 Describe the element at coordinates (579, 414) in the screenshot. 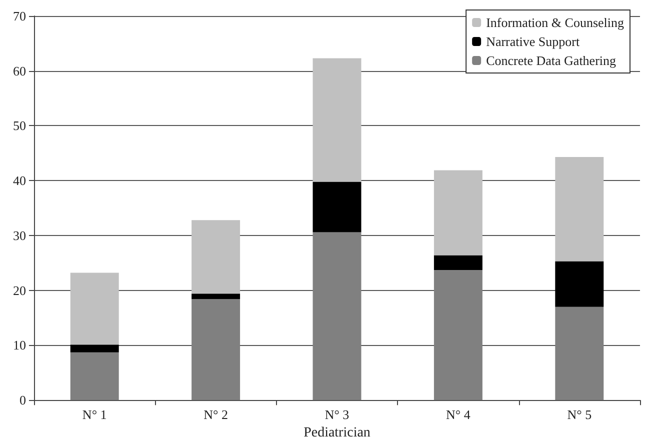

I see `x-tick-label: N° 5` at that location.